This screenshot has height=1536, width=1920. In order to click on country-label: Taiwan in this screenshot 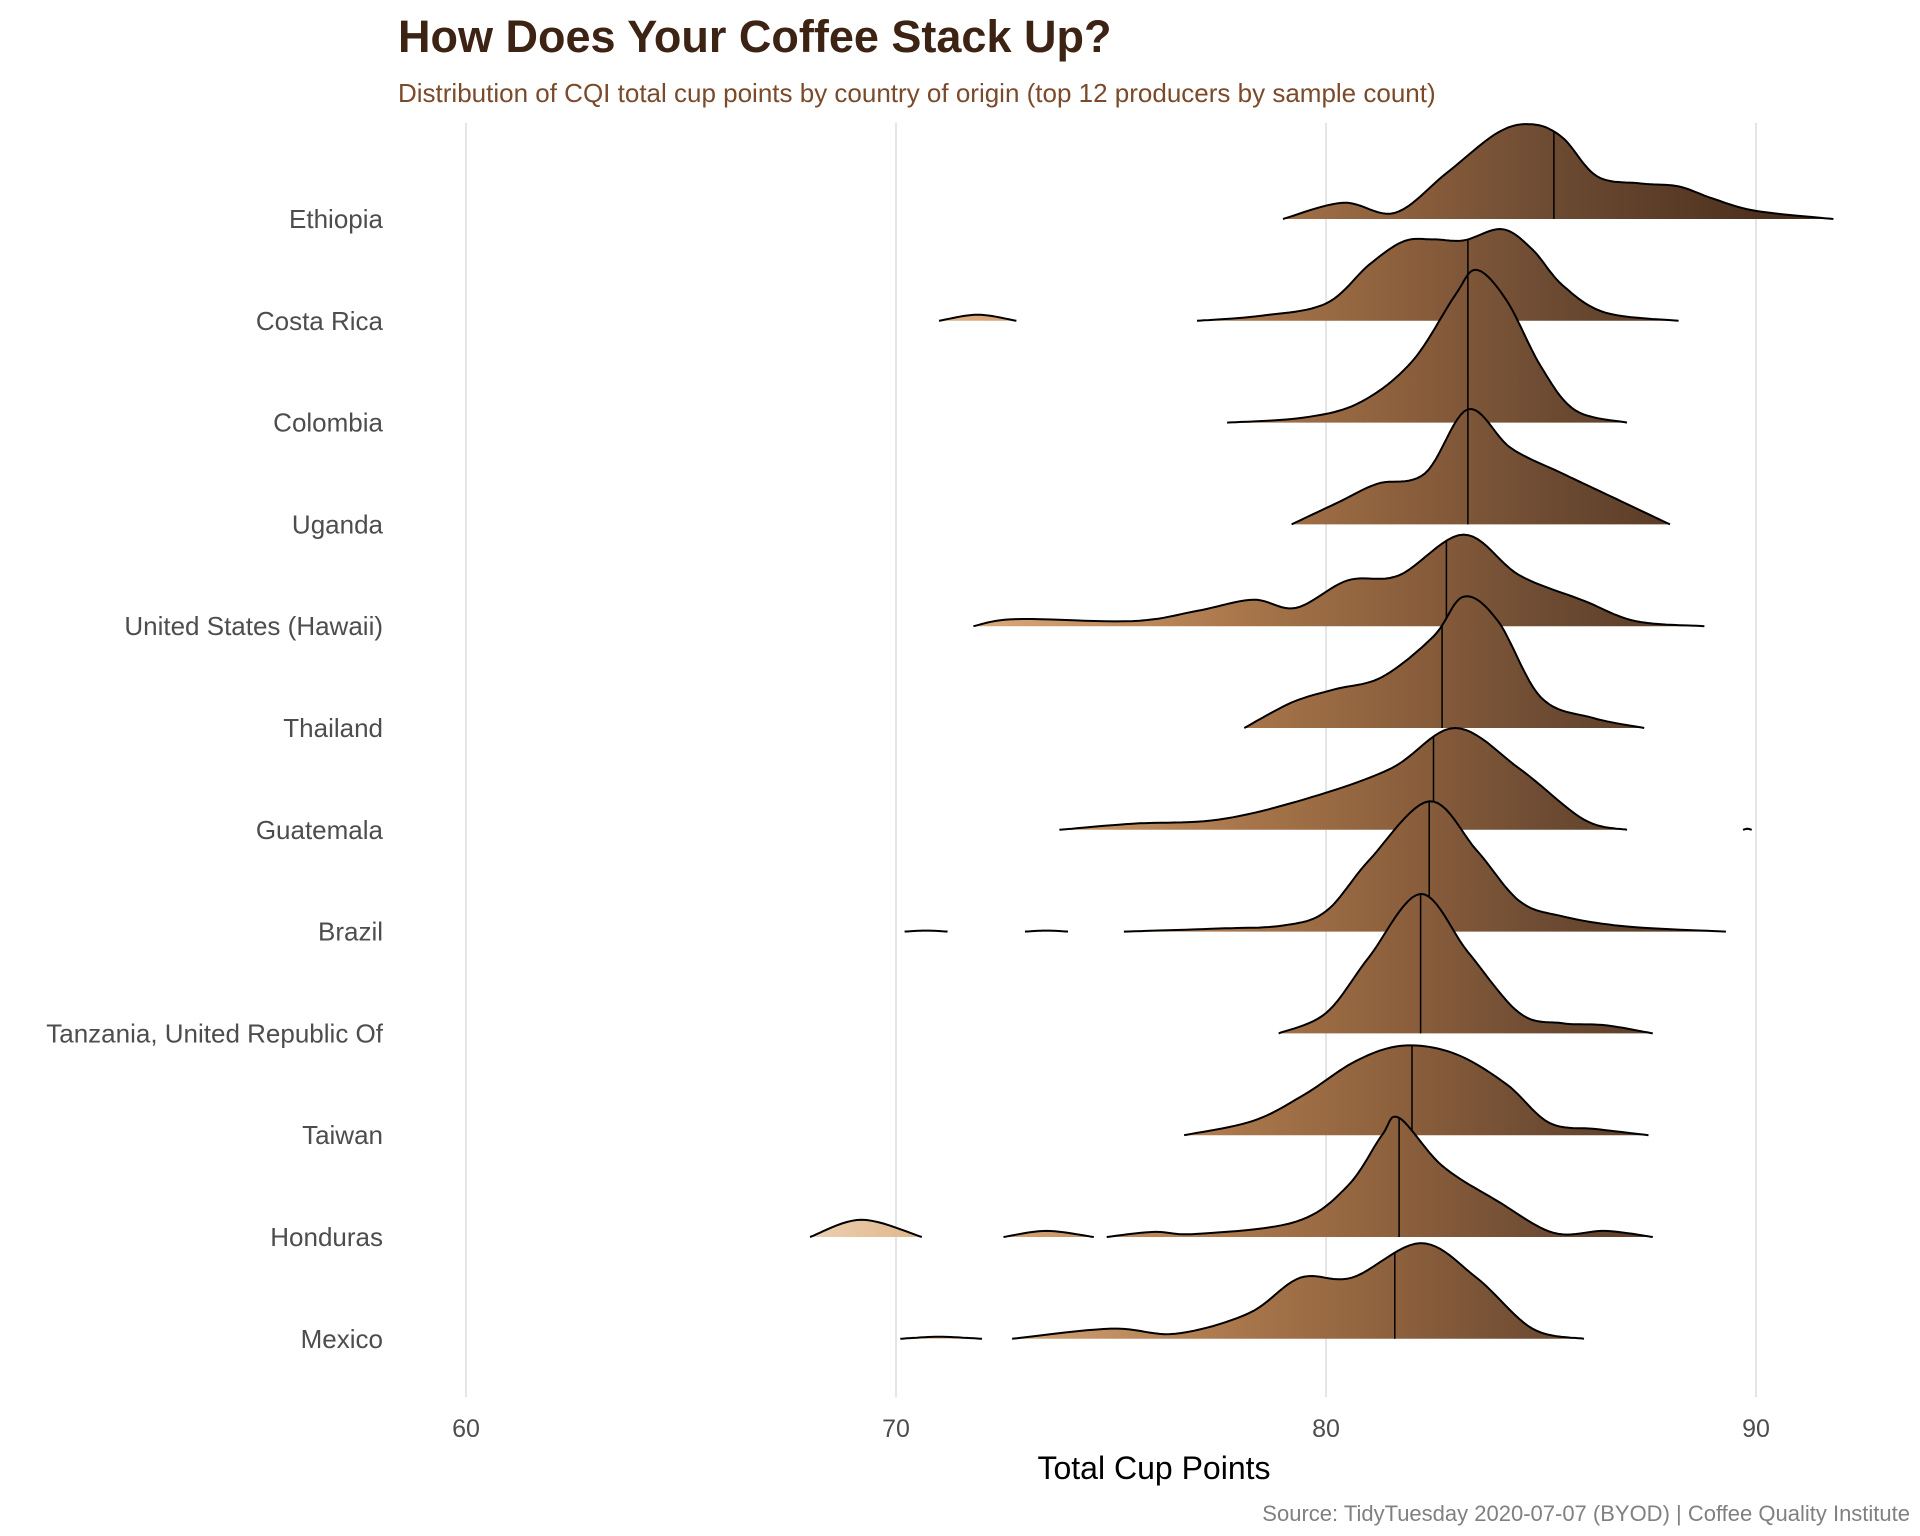, I will do `click(342, 1135)`.